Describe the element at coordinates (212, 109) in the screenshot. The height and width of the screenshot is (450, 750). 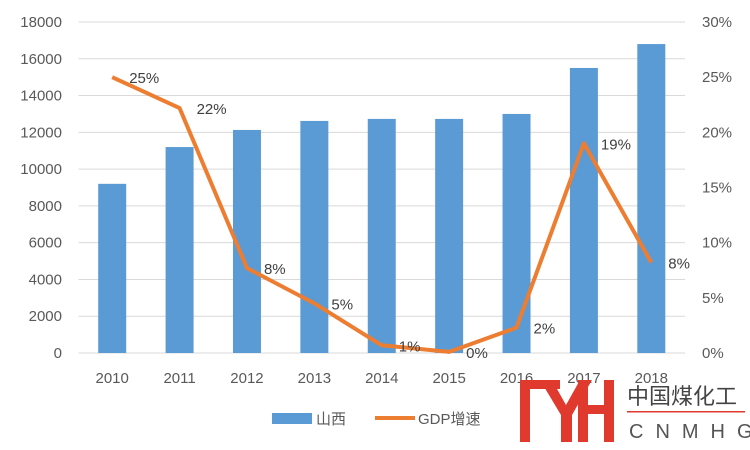
I see `data-label-2011: 22%` at that location.